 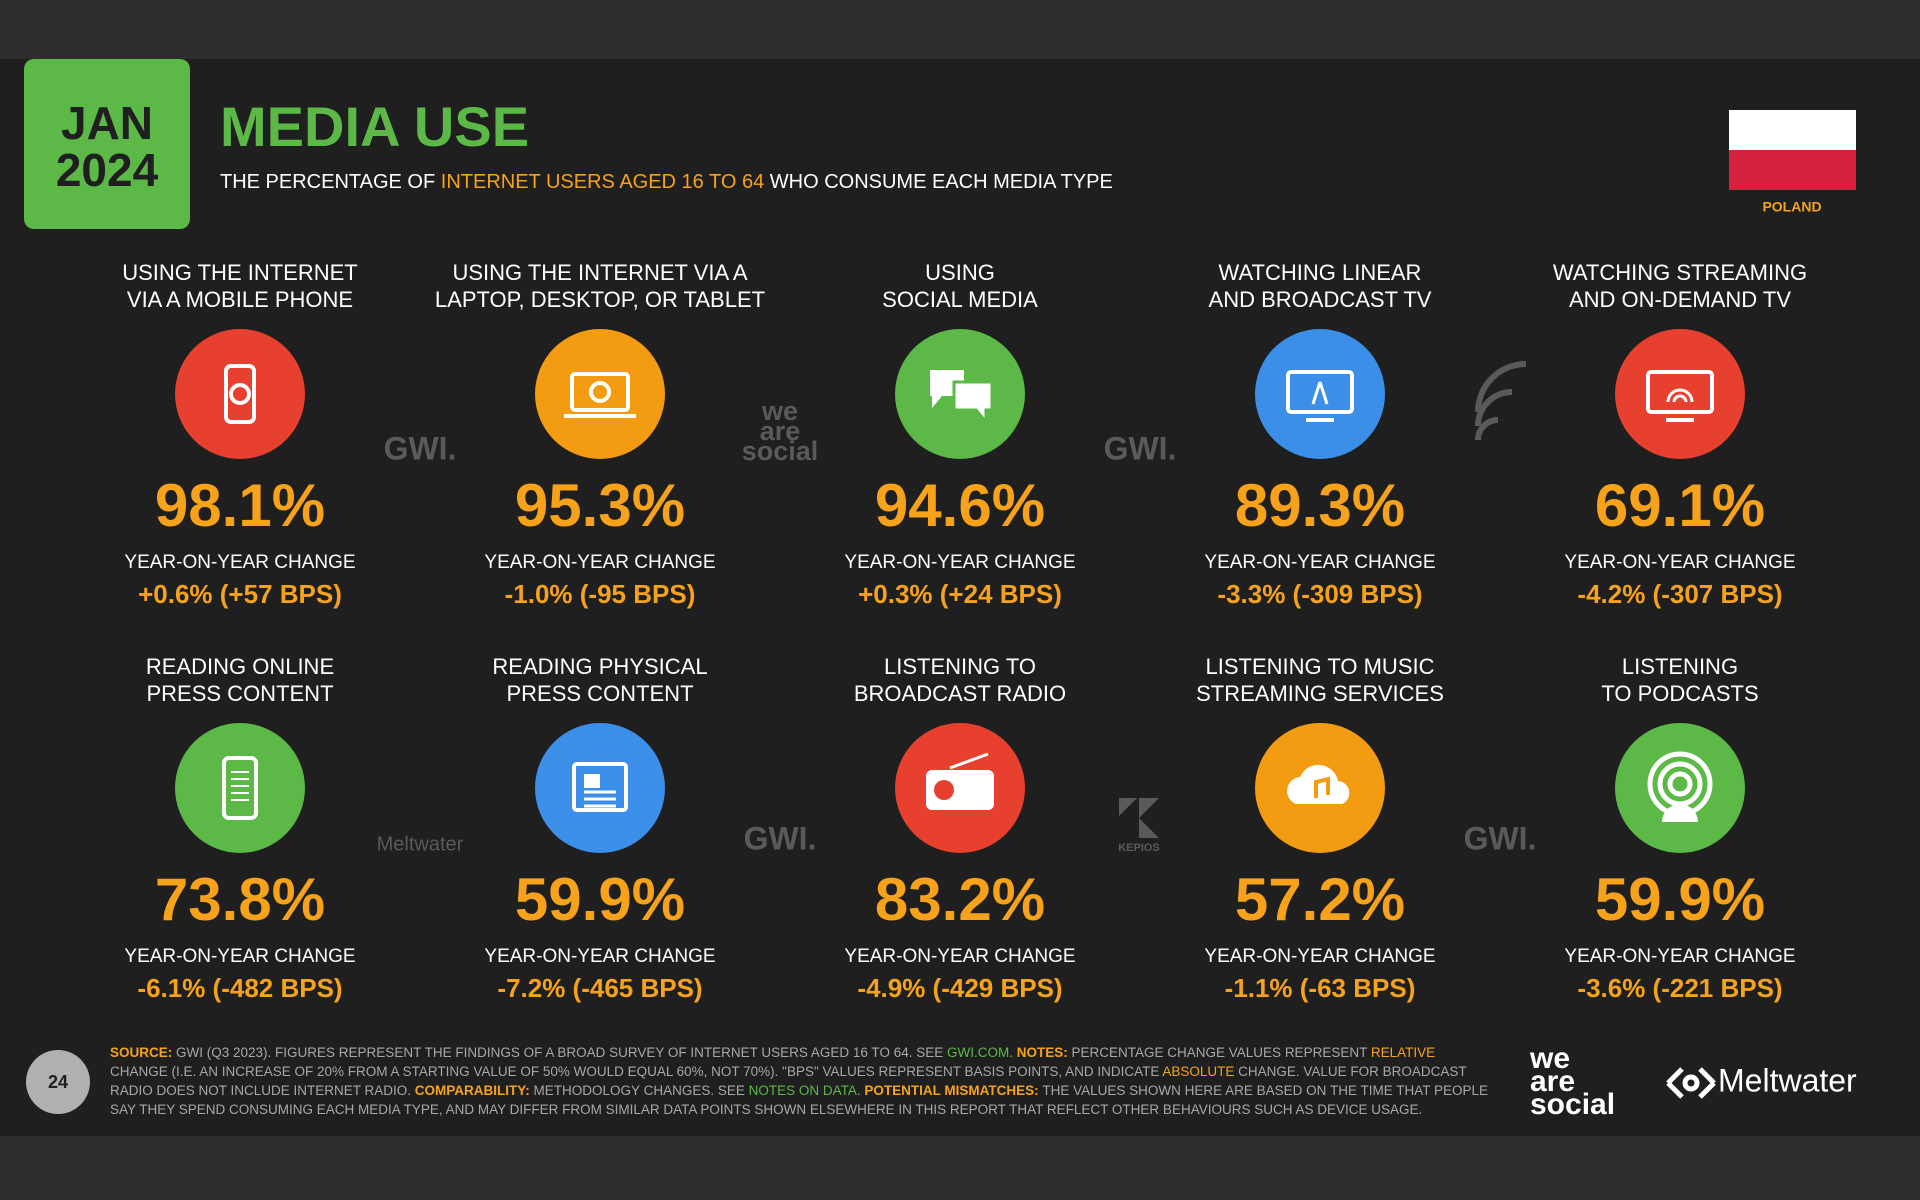 What do you see at coordinates (978, 1052) in the screenshot?
I see `note-part: GWI.COM` at bounding box center [978, 1052].